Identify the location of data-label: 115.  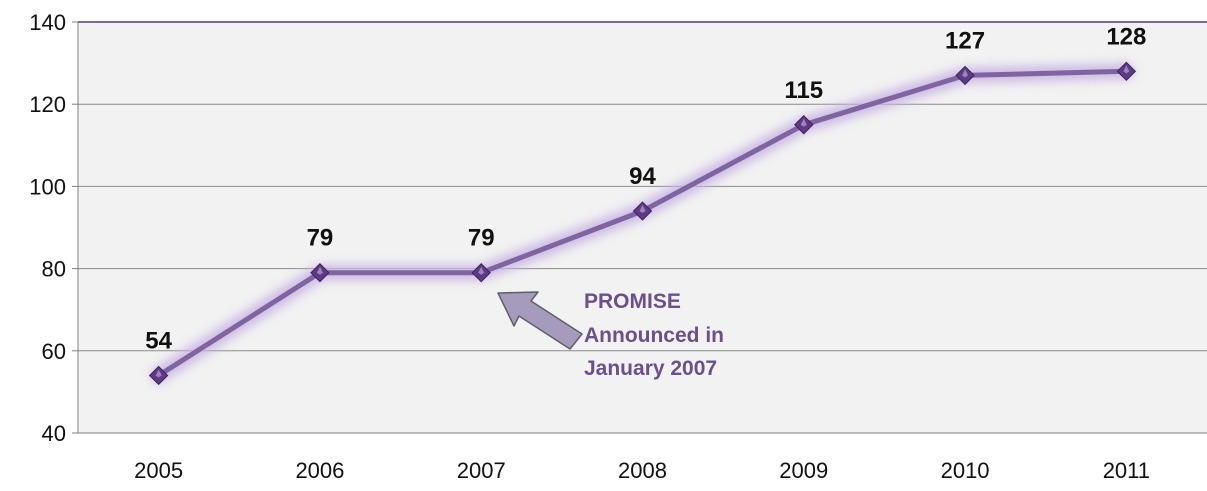
(803, 90).